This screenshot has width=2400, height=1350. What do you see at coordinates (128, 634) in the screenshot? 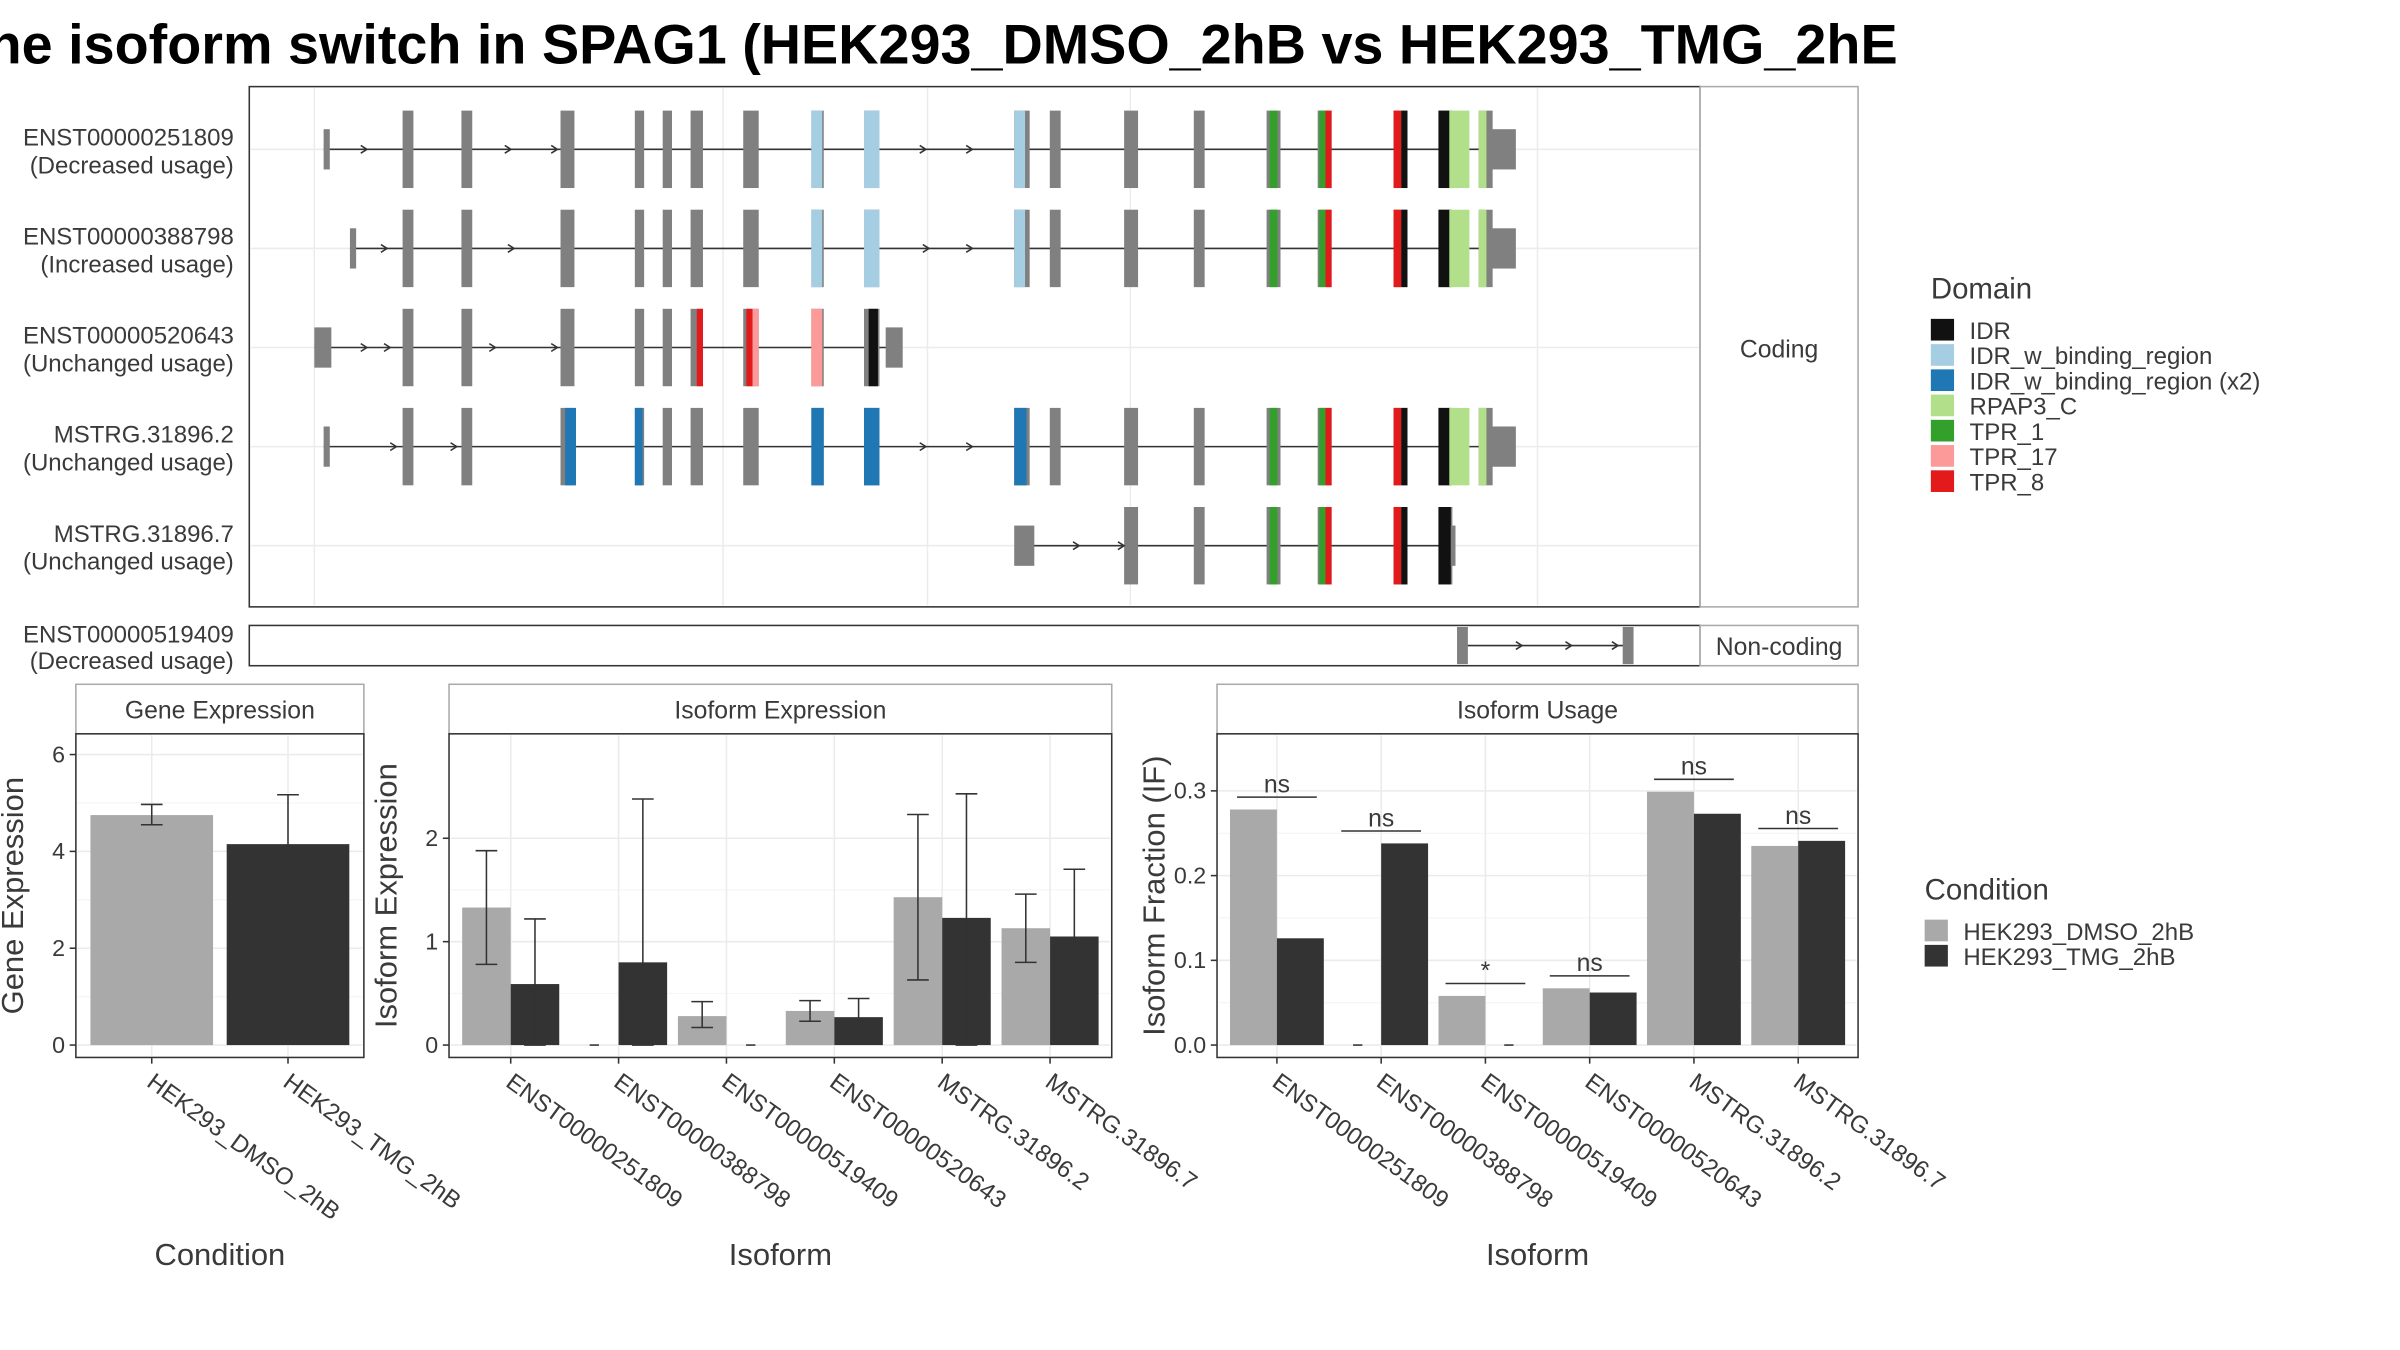
I see `transcript-id: ENST00000519409` at bounding box center [128, 634].